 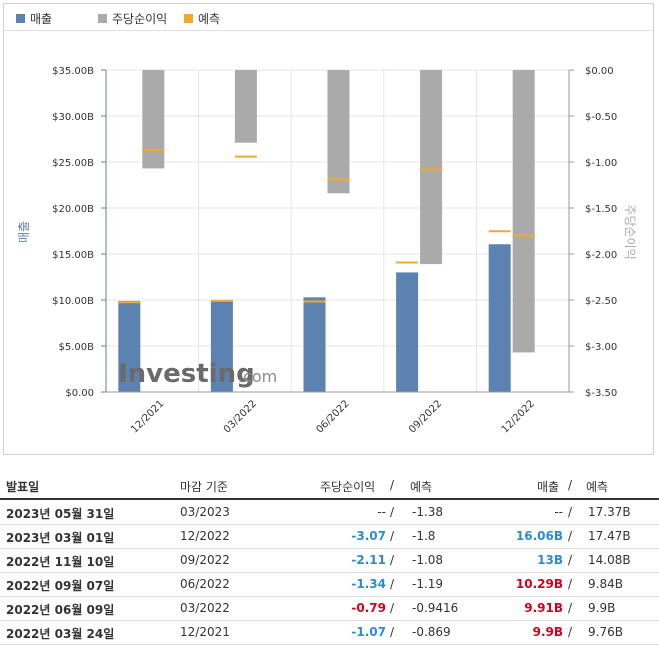 What do you see at coordinates (73, 255) in the screenshot?
I see `y-left-tick-label: $15.00B` at bounding box center [73, 255].